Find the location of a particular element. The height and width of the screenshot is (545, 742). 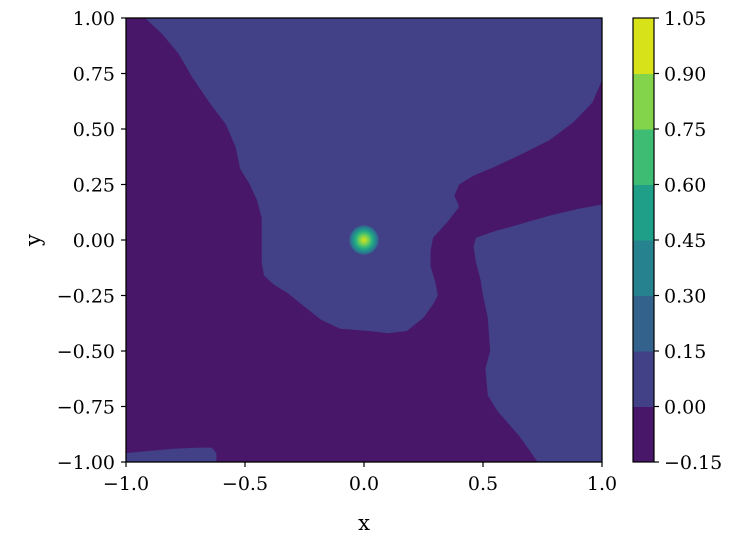

y-tick-label: 0.50 is located at coordinates (94, 130).